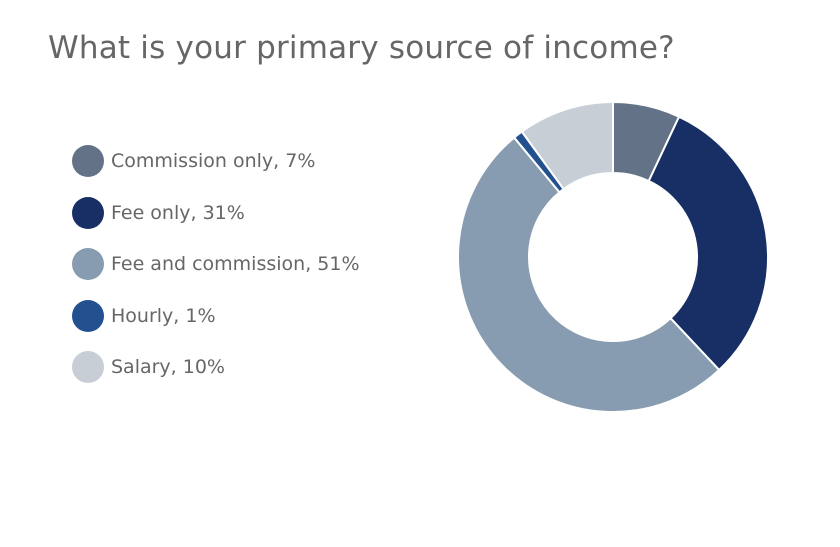 The image size is (840, 547). Describe the element at coordinates (168, 367) in the screenshot. I see `legend-label-salary: Salary, 10%` at that location.